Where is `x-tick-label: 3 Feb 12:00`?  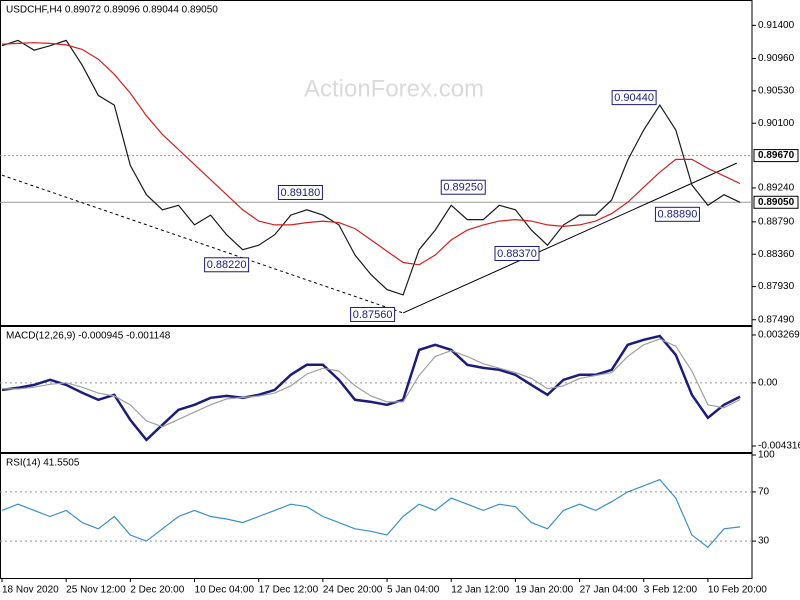 x-tick-label: 3 Feb 12:00 is located at coordinates (671, 590).